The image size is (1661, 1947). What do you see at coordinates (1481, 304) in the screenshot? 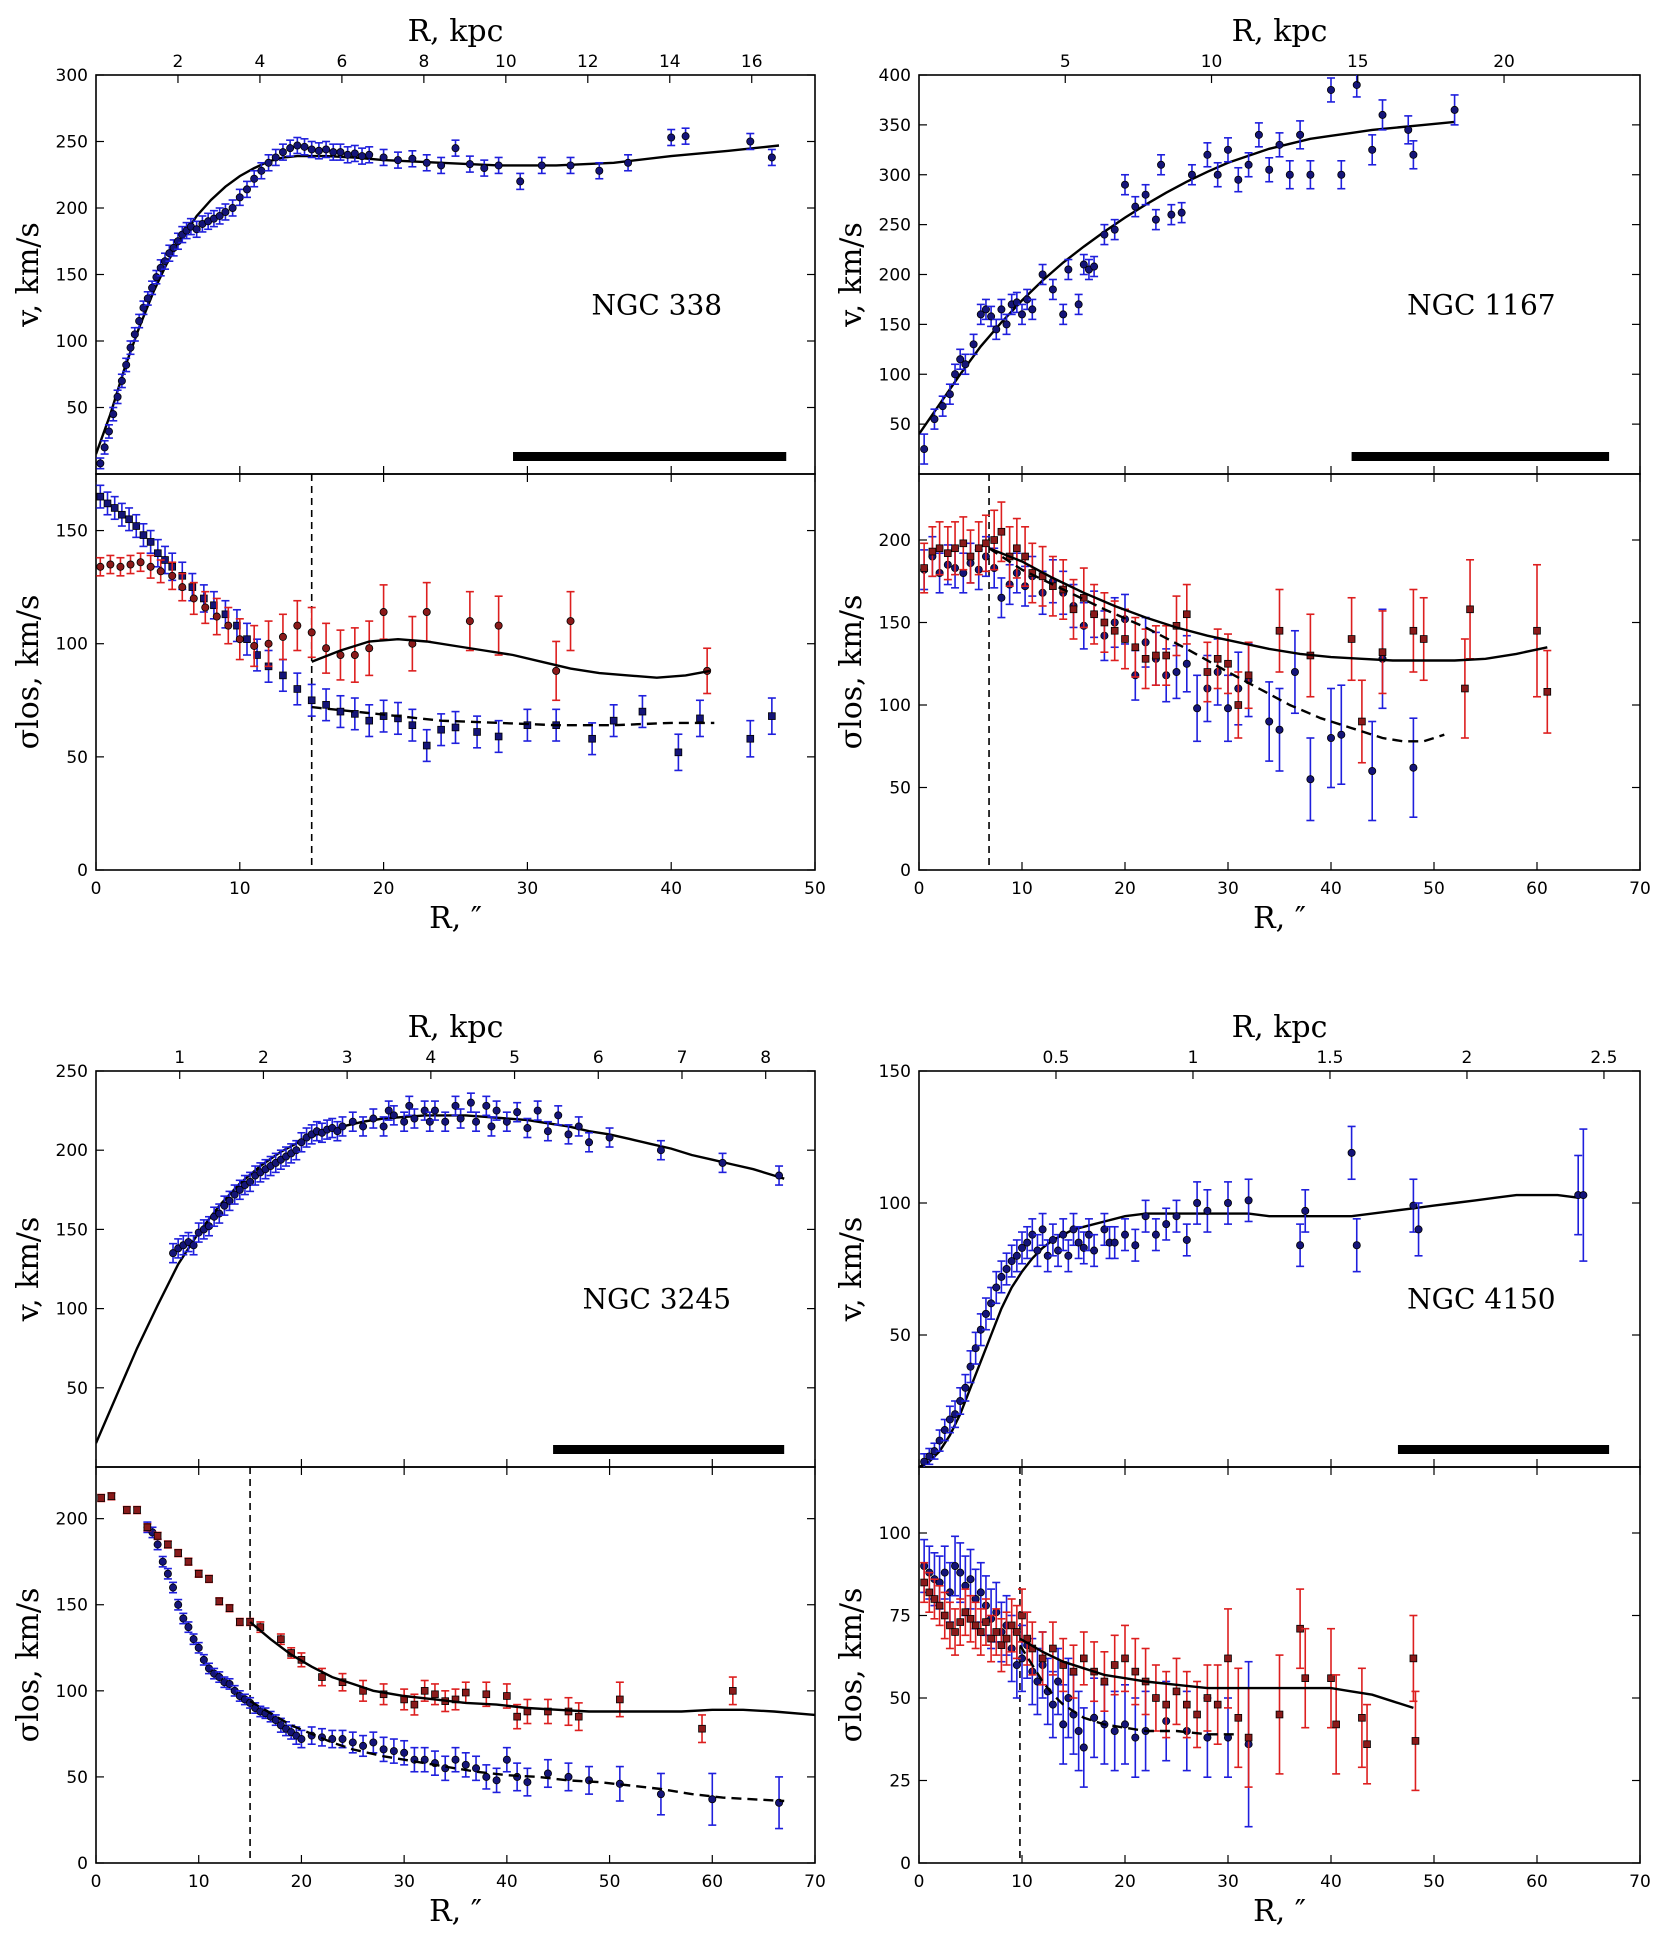
I see `galaxy-name-label: NGC 1167` at bounding box center [1481, 304].